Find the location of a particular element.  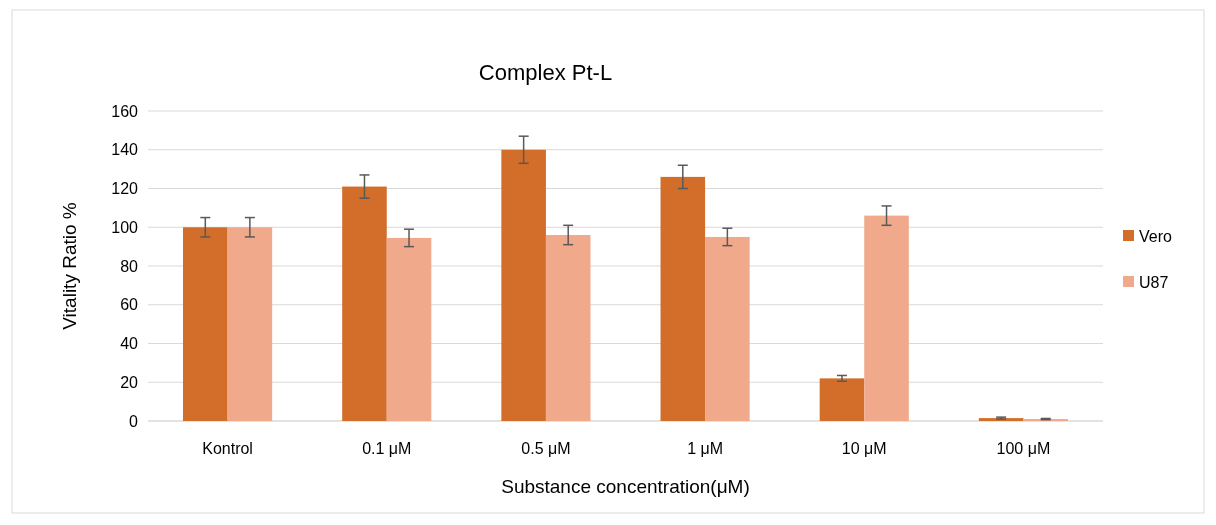

legend-label: U87 is located at coordinates (1154, 282).